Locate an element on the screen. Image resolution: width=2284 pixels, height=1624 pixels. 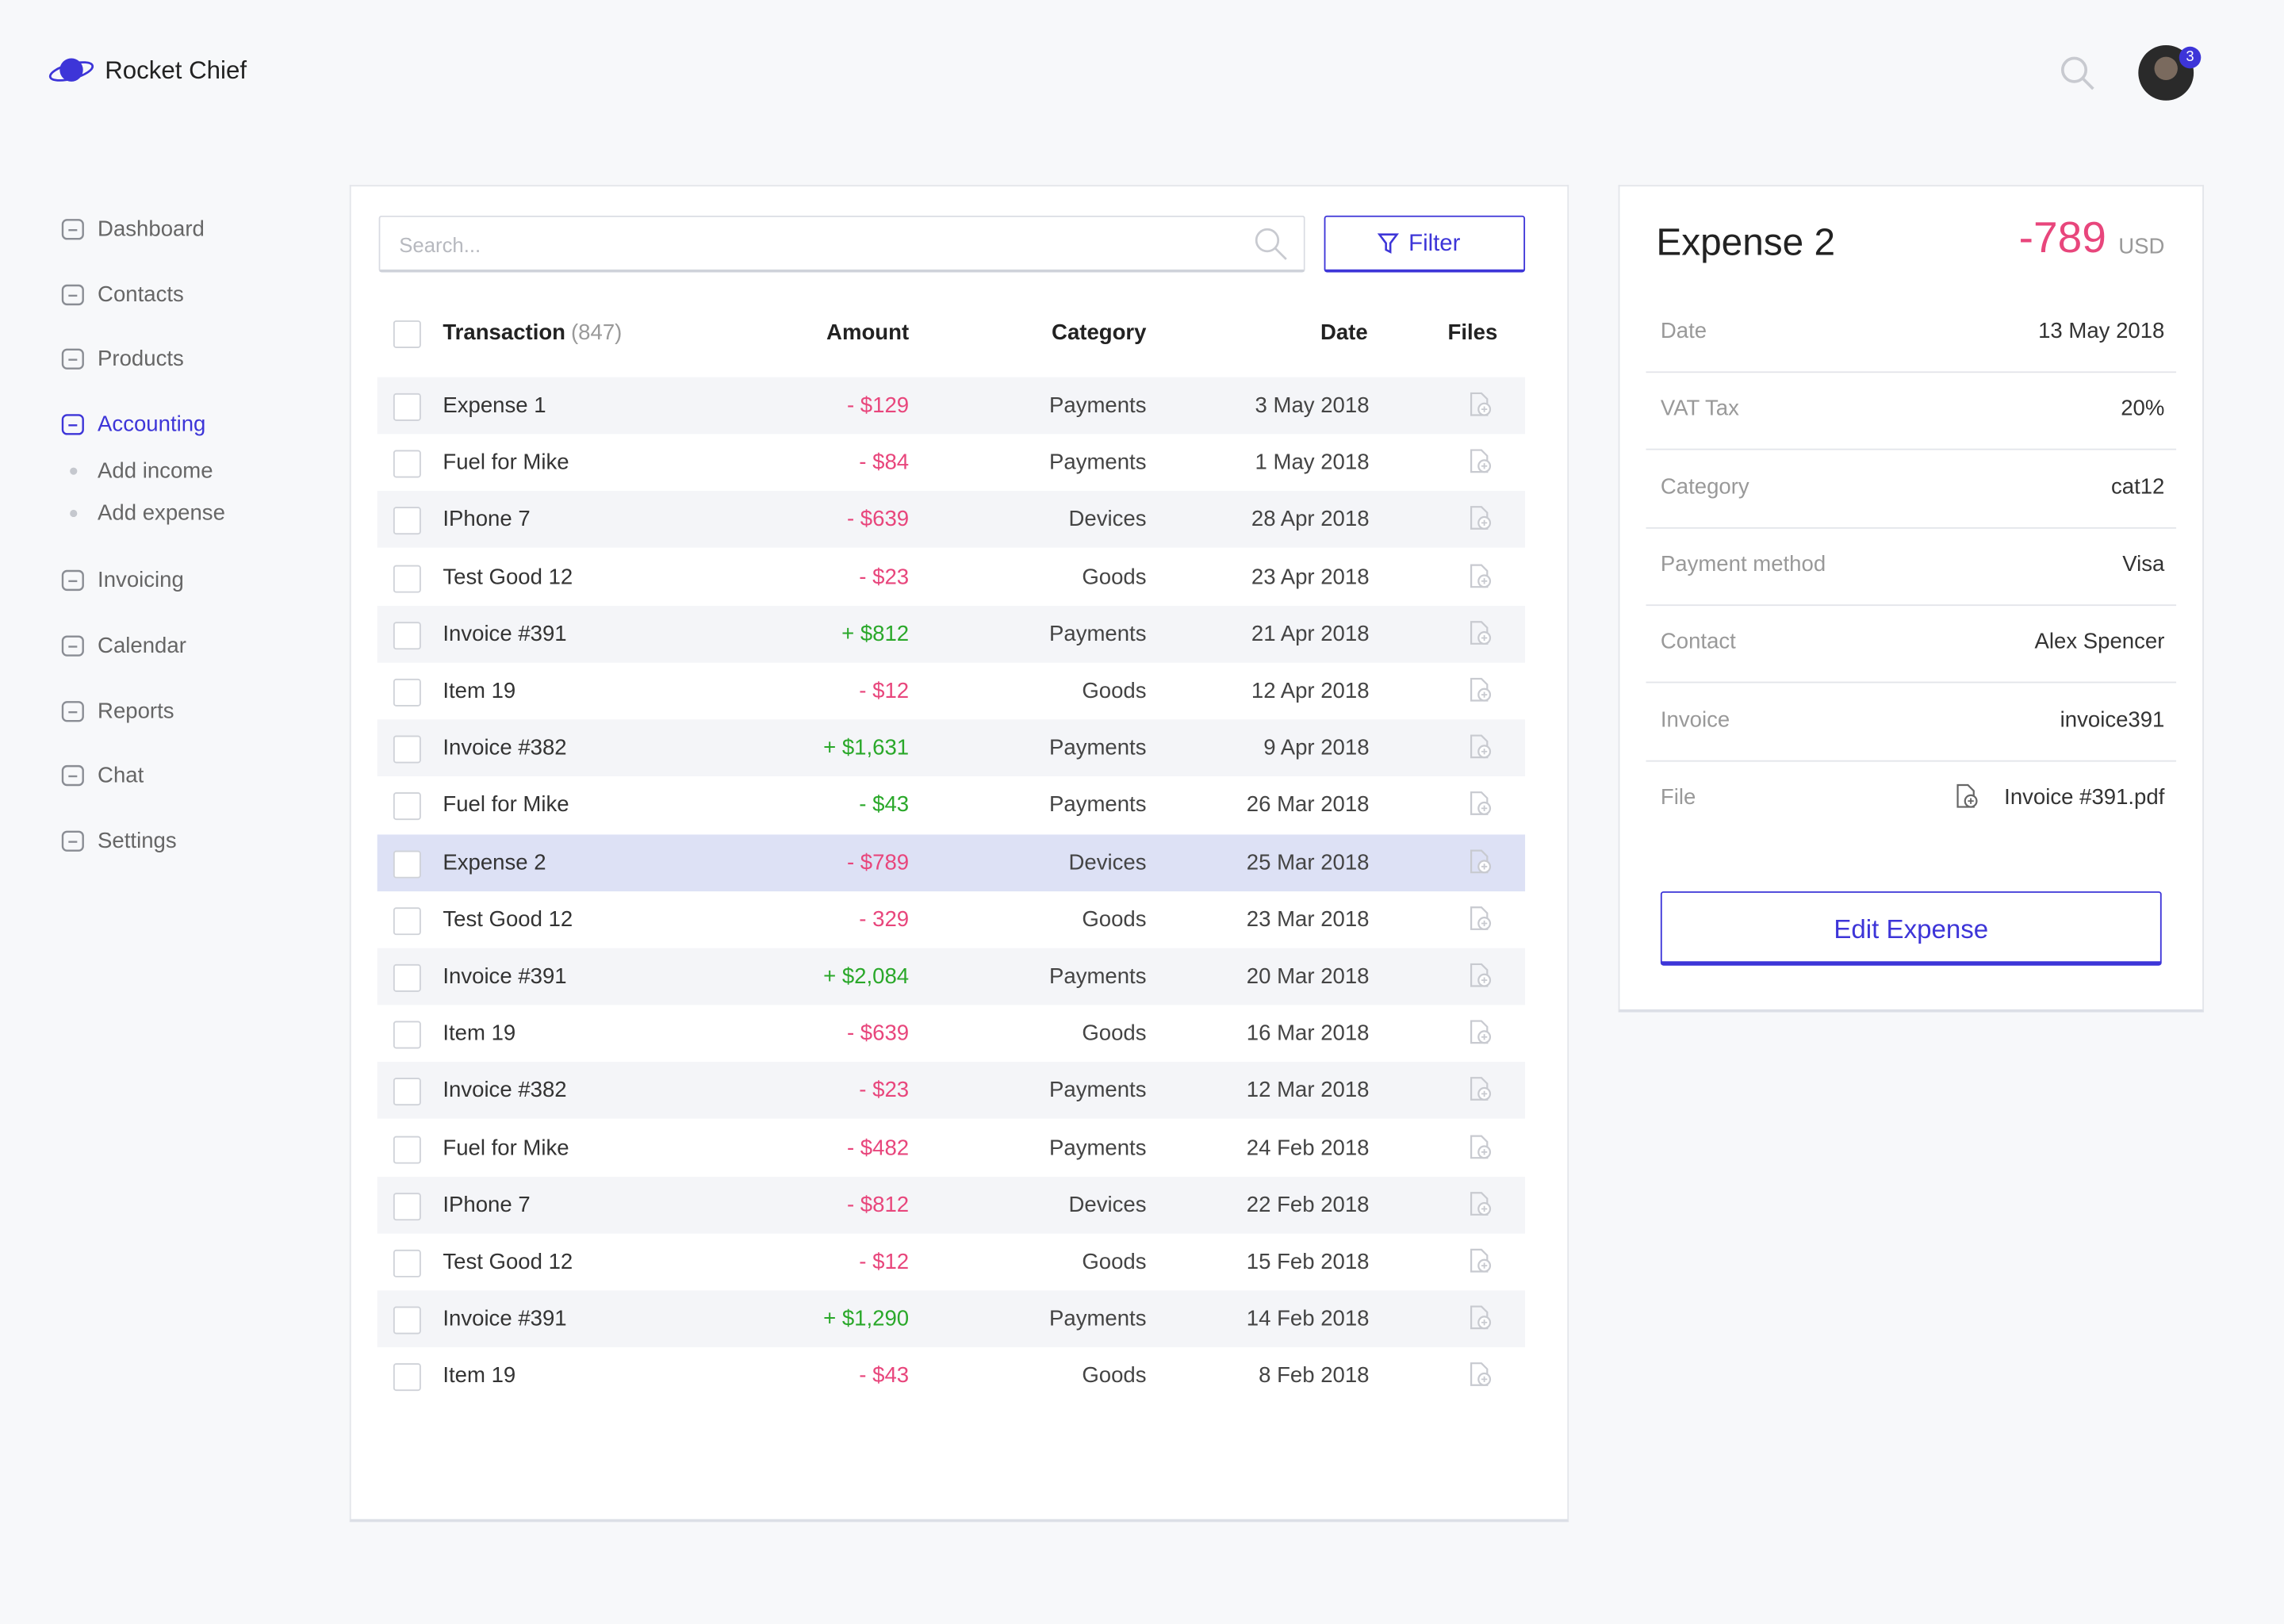
filter-label: Filter is located at coordinates (1434, 244).